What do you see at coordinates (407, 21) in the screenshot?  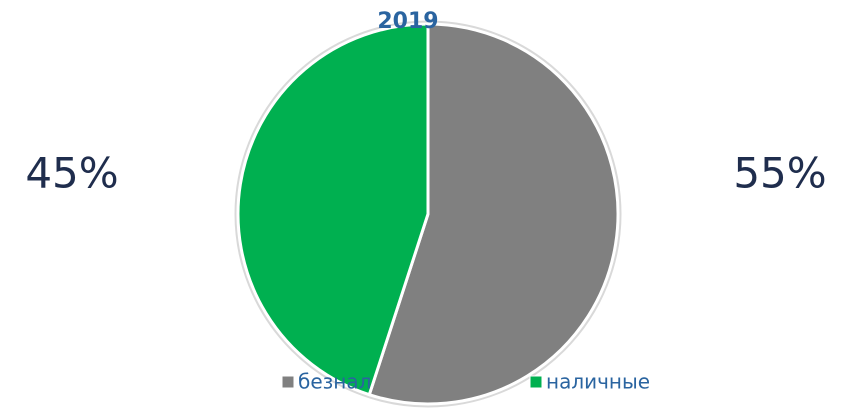 I see `chart-title: 2019` at bounding box center [407, 21].